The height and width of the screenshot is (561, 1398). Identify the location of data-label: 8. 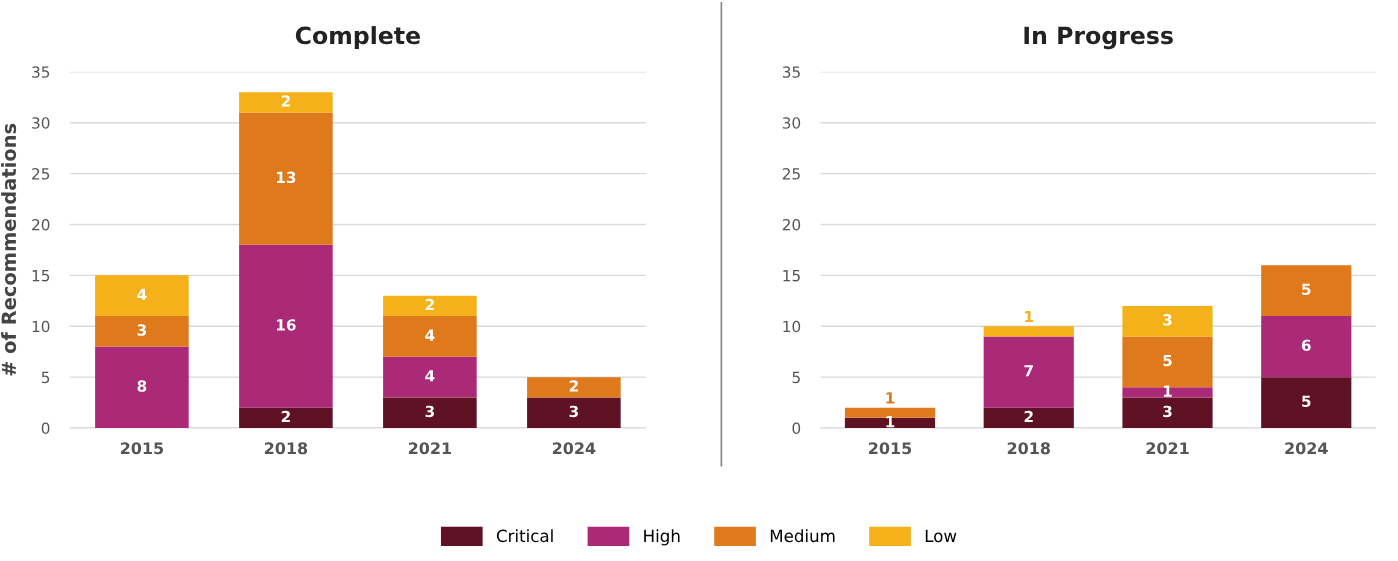
(142, 386).